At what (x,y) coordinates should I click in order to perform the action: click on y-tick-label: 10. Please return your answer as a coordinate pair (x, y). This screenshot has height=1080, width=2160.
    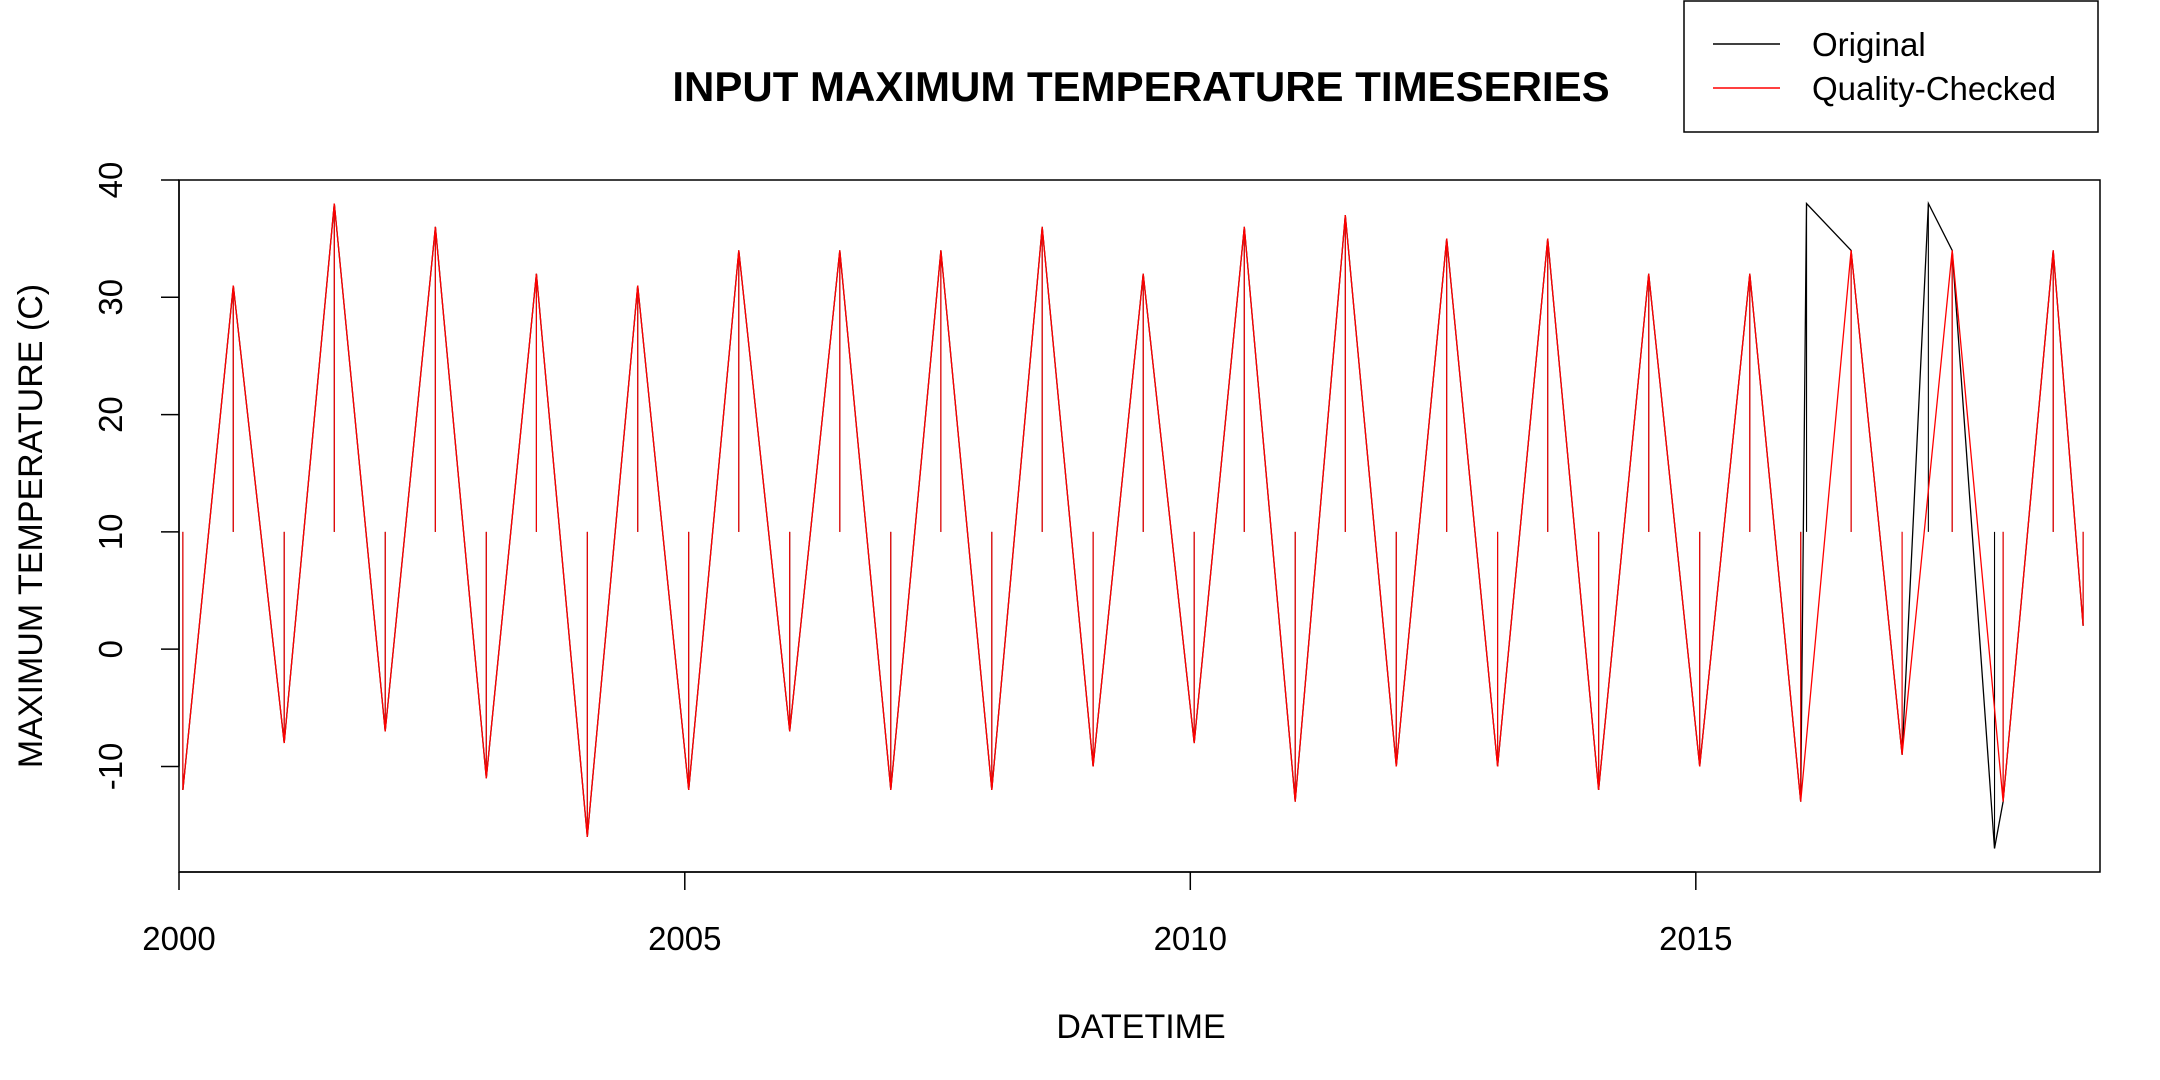
    Looking at the image, I should click on (110, 532).